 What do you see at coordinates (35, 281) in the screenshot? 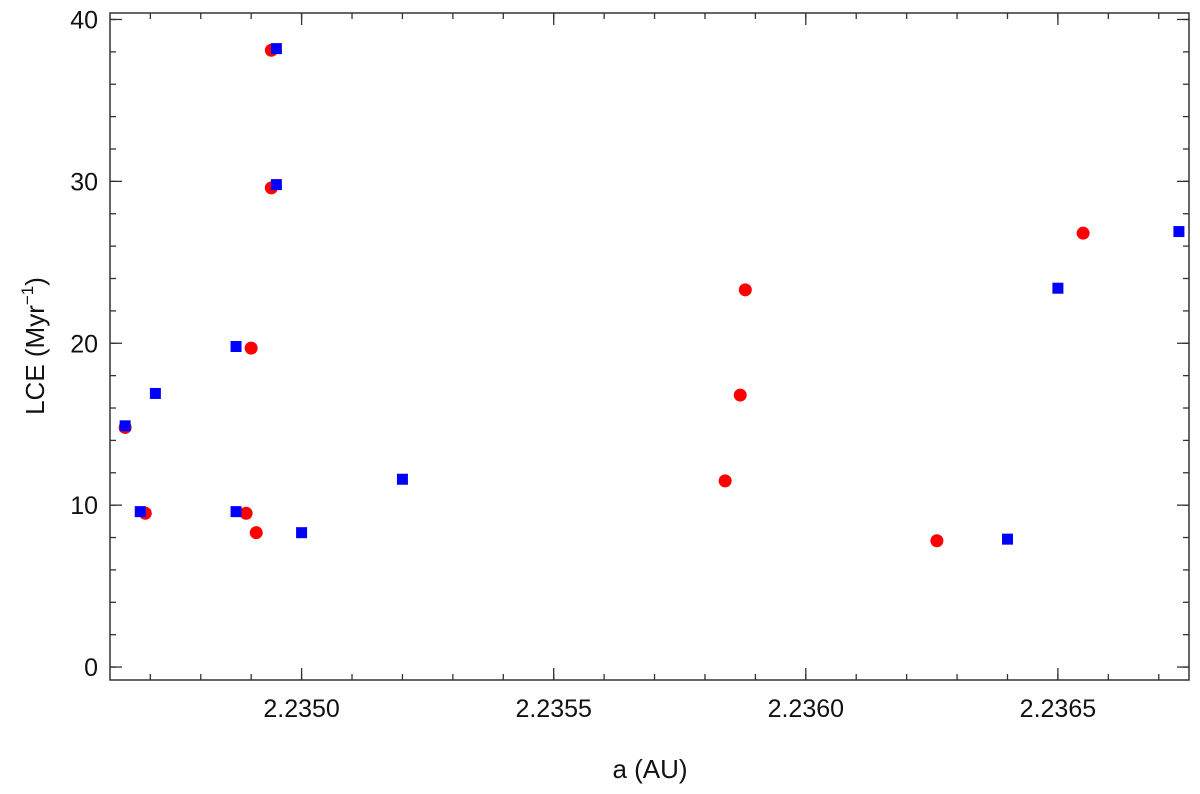
I see `y-axis-label-end: )` at bounding box center [35, 281].